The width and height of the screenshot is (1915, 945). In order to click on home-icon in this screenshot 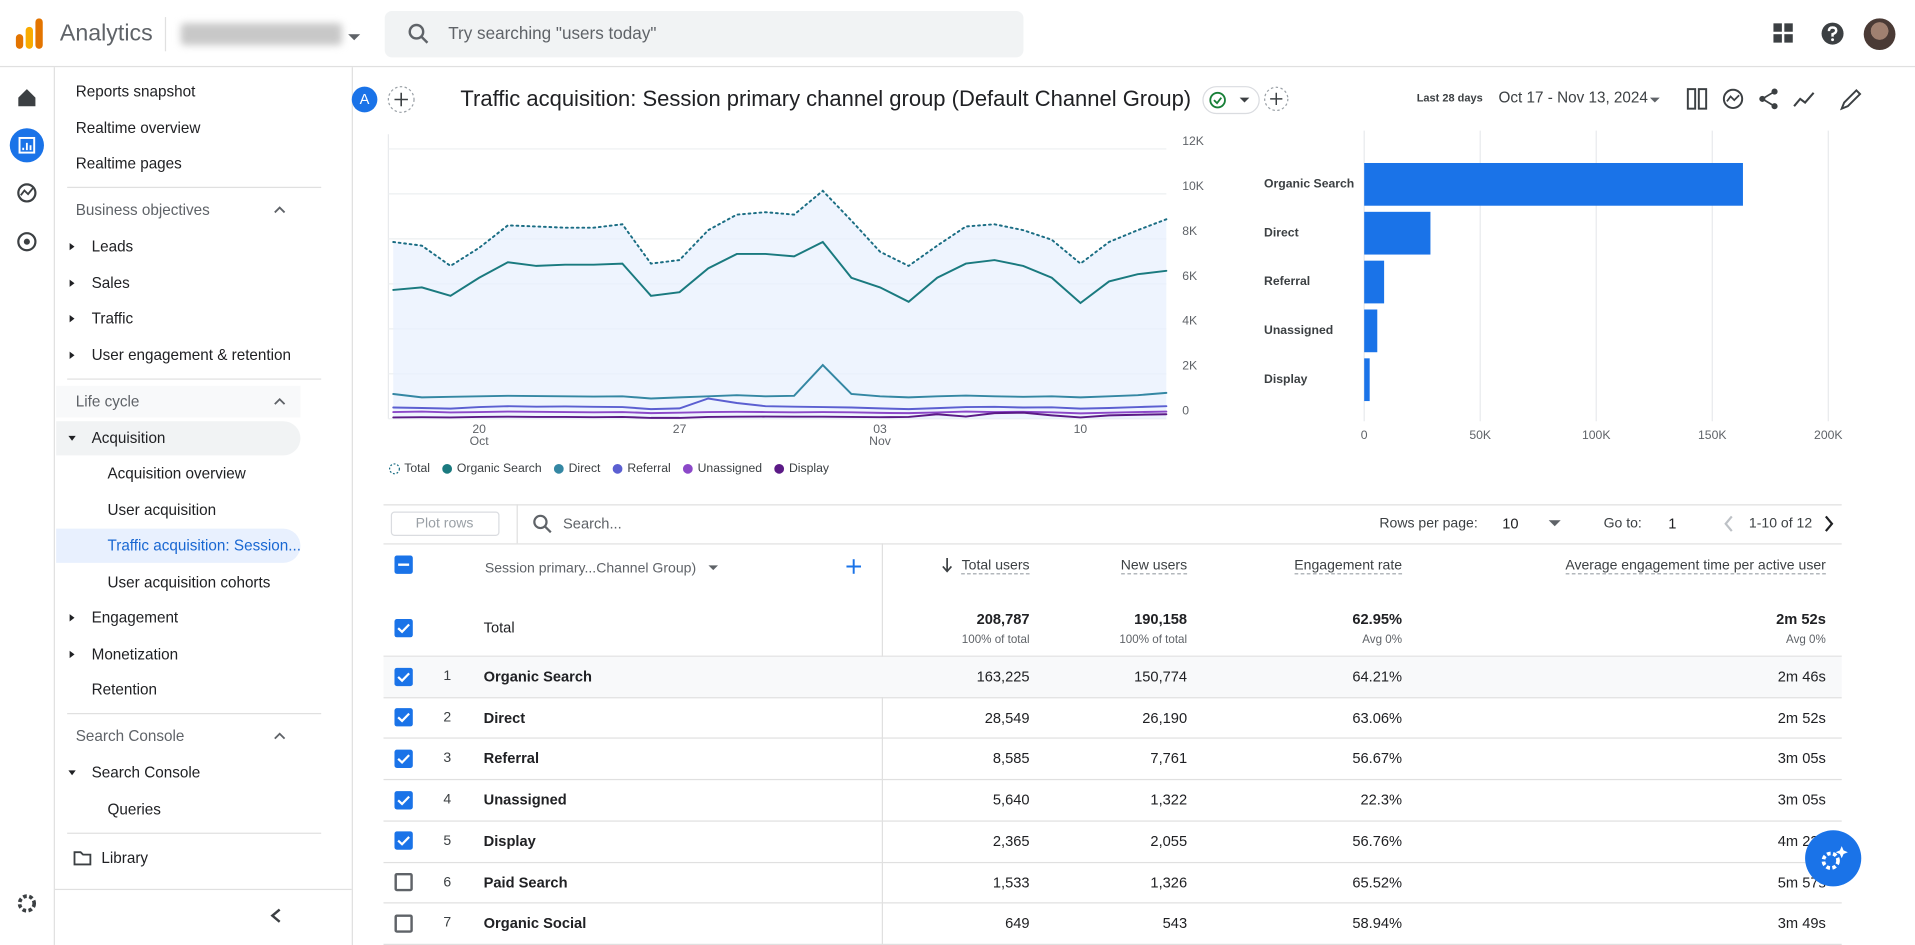, I will do `click(27, 98)`.